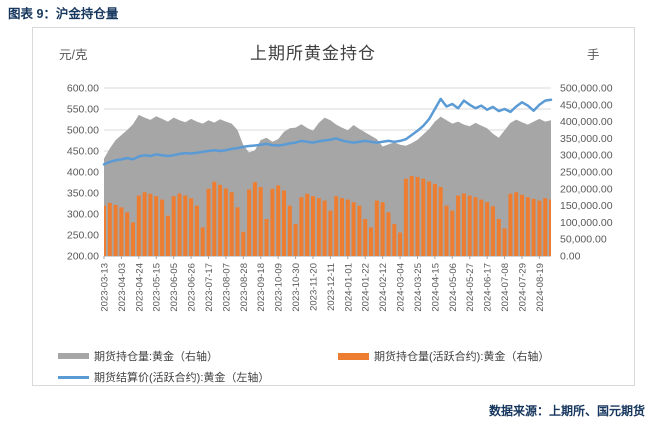 Image resolution: width=648 pixels, height=425 pixels. Describe the element at coordinates (453, 287) in the screenshot. I see `x-axis-tick-label: 2024-05-06` at that location.